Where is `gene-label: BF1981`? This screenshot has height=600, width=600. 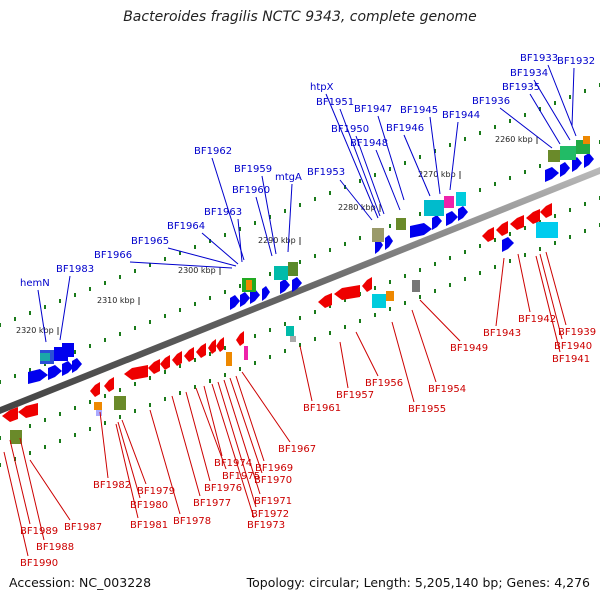
gene-label: BF1981 is located at coordinates (149, 525).